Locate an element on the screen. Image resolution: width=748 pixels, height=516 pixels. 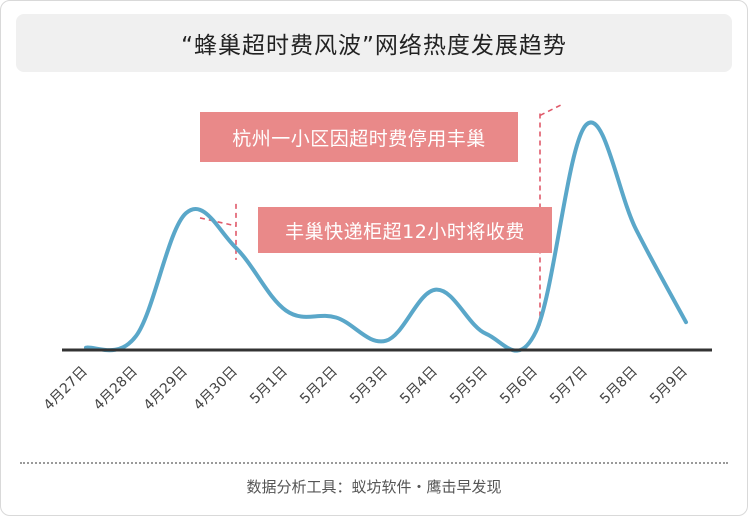
footer-divider is located at coordinates (374, 463).